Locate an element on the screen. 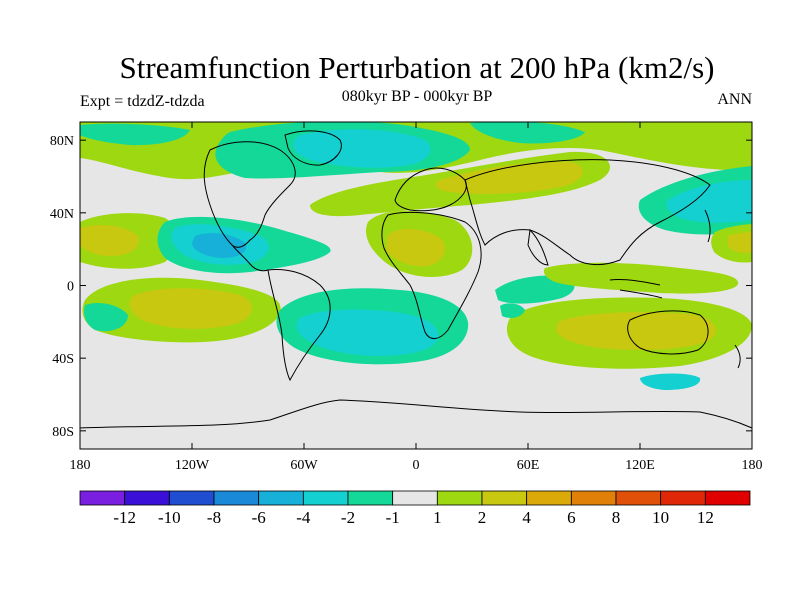 The width and height of the screenshot is (800, 600). coastline-africa is located at coordinates (431, 275).